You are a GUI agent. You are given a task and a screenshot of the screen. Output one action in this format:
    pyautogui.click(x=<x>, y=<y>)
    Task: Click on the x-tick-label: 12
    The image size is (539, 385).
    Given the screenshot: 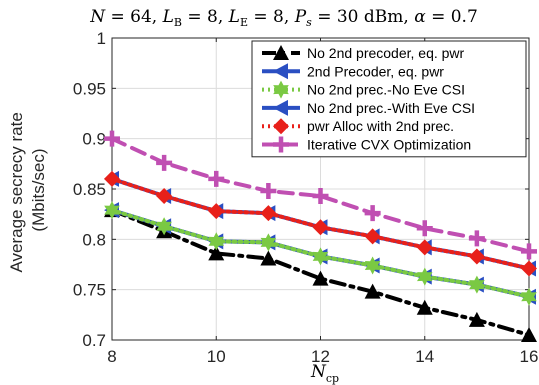 What is the action you would take?
    pyautogui.click(x=320, y=356)
    